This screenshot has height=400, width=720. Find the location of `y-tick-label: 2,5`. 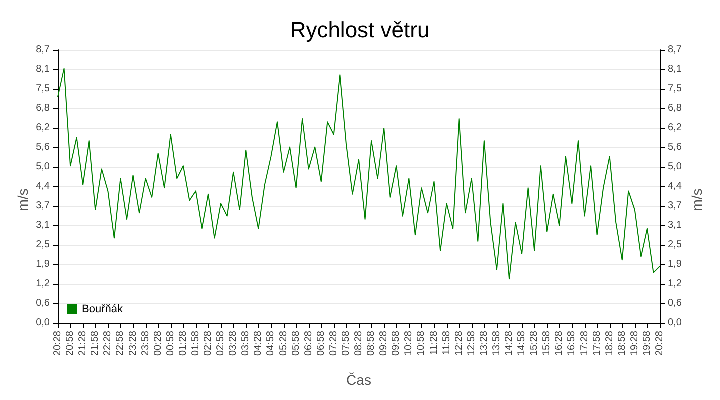

y-tick-label: 2,5 is located at coordinates (43, 244).